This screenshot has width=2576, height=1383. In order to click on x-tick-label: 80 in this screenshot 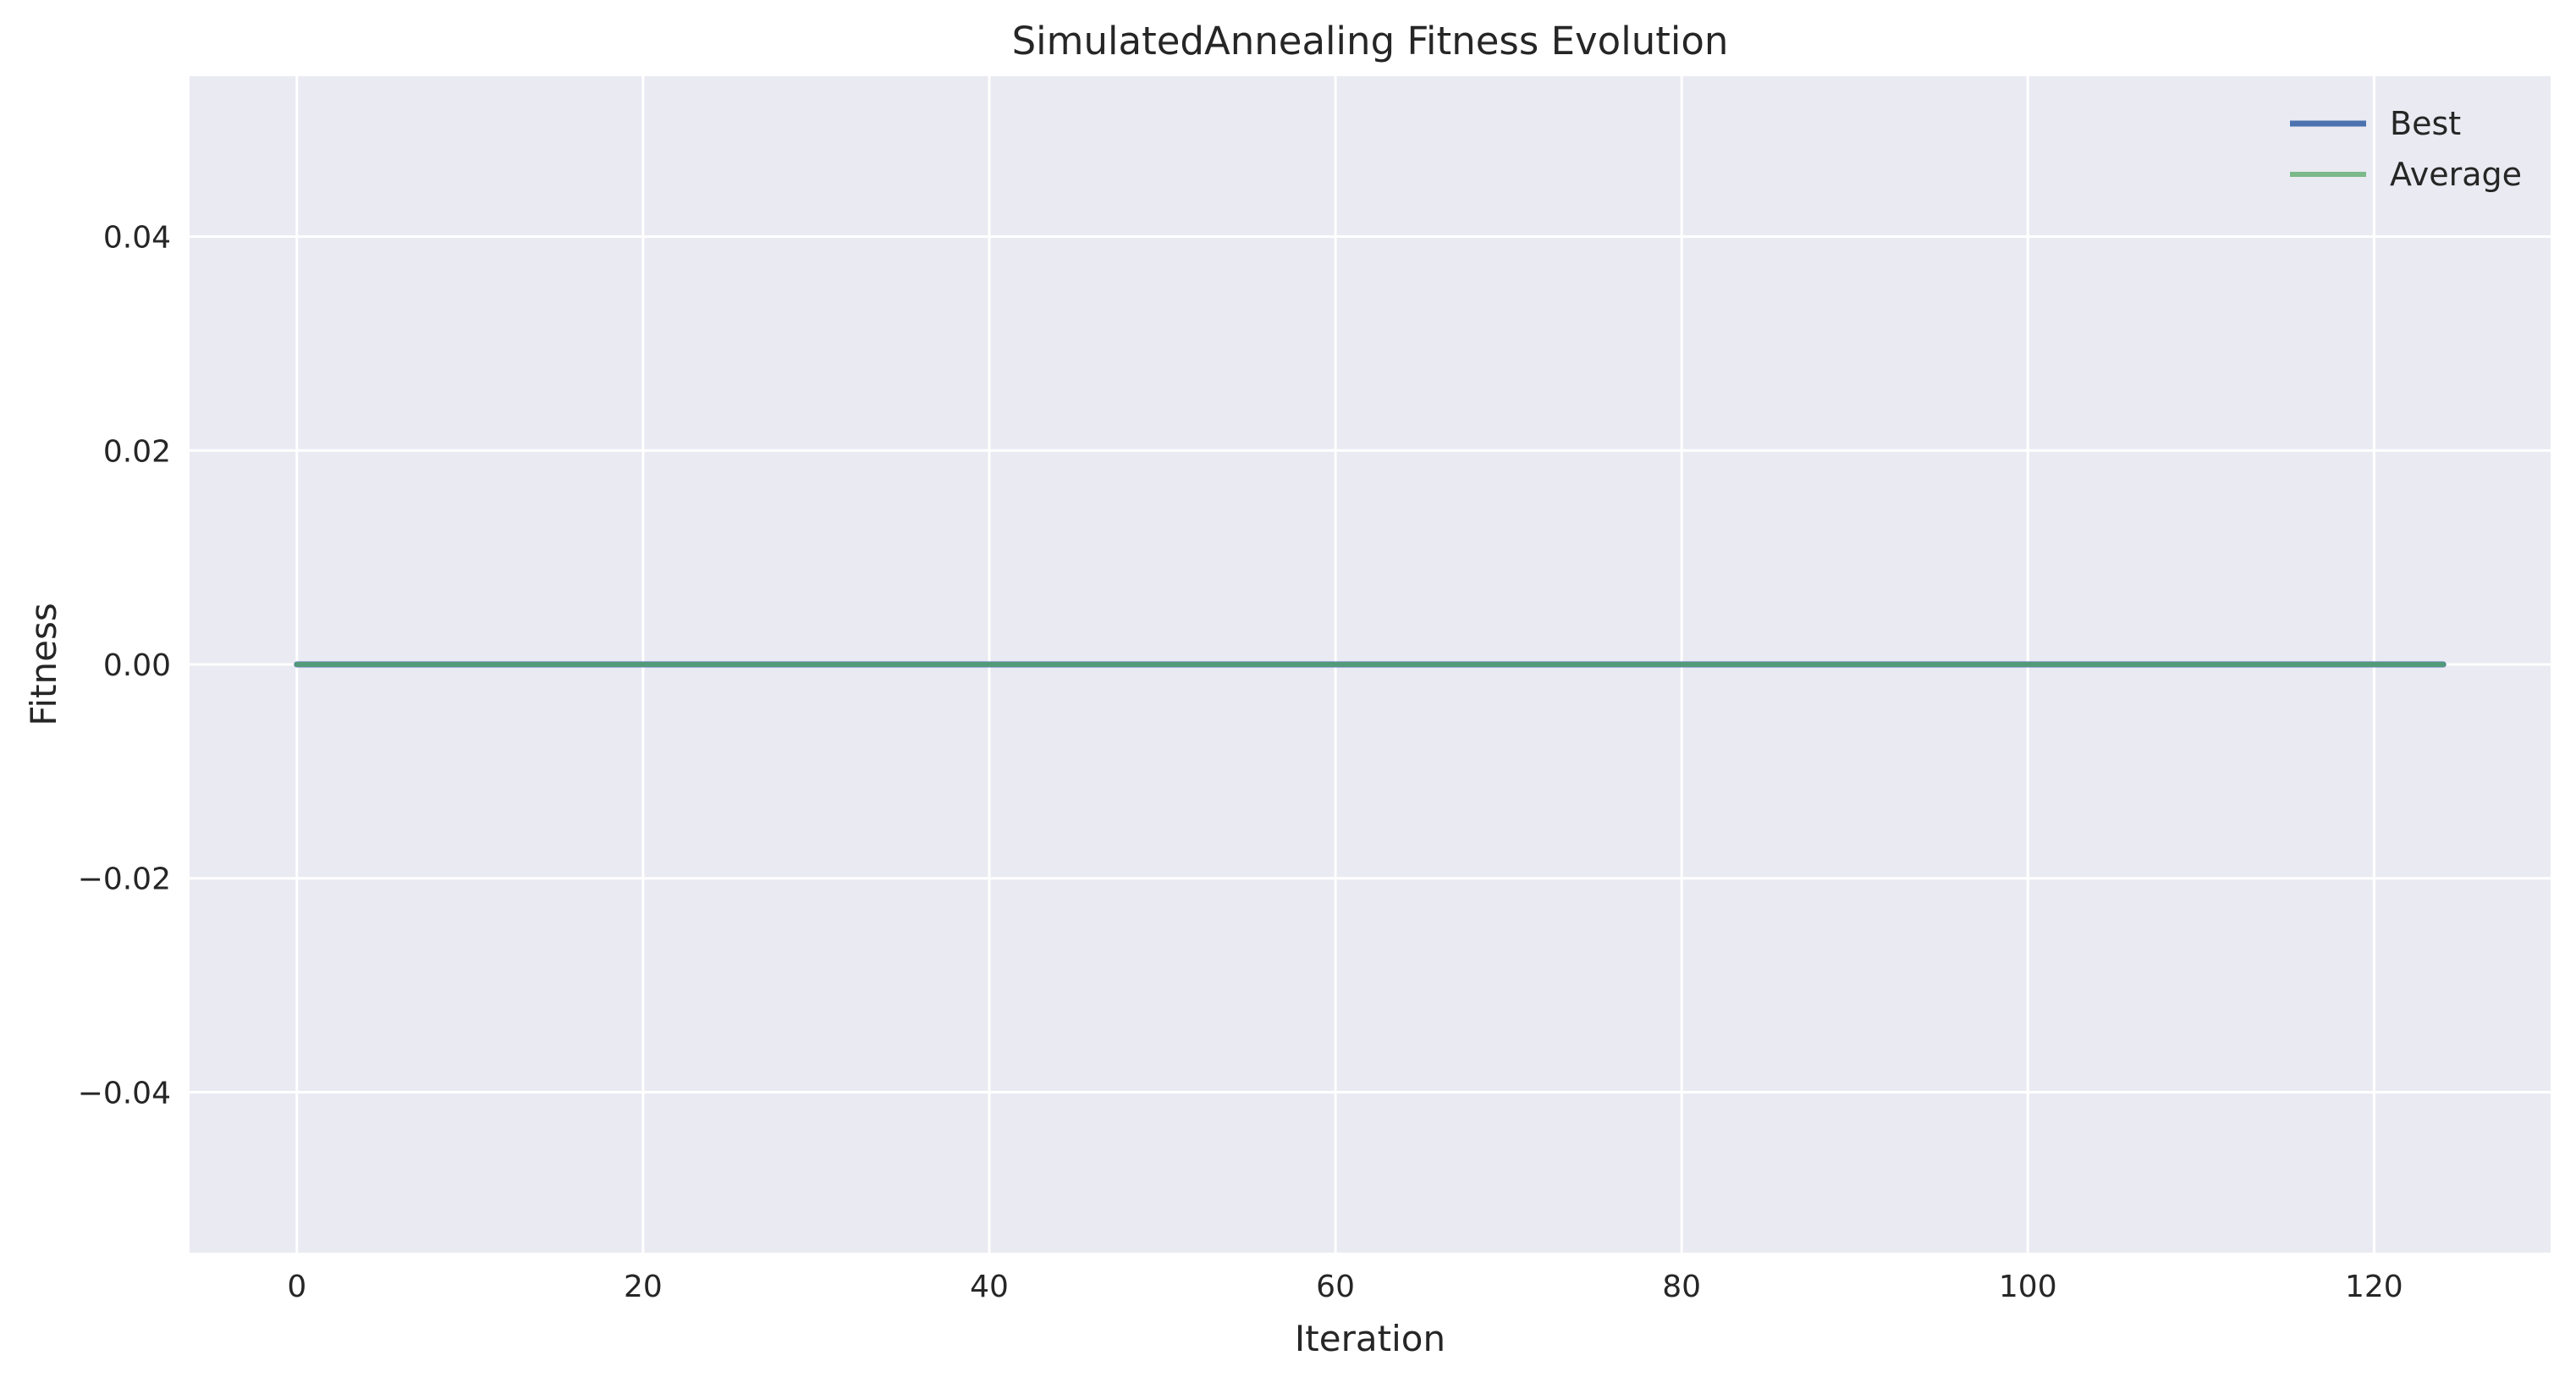, I will do `click(1681, 1287)`.